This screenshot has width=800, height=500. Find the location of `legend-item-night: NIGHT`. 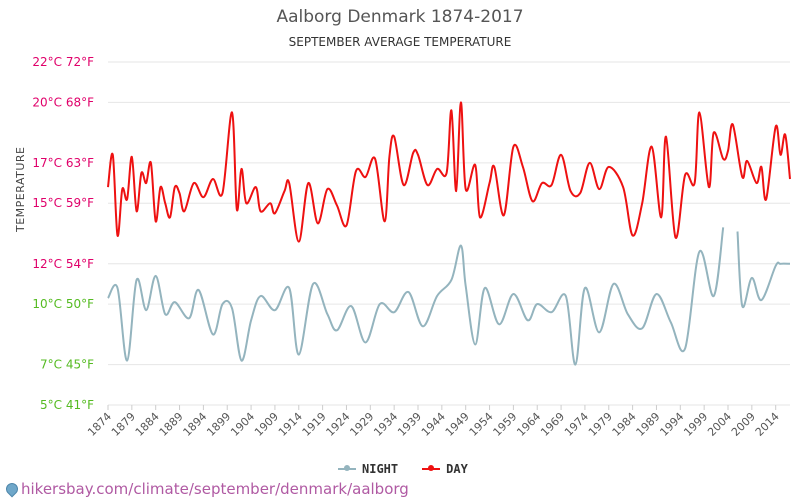

legend-item-night: NIGHT is located at coordinates (368, 469).